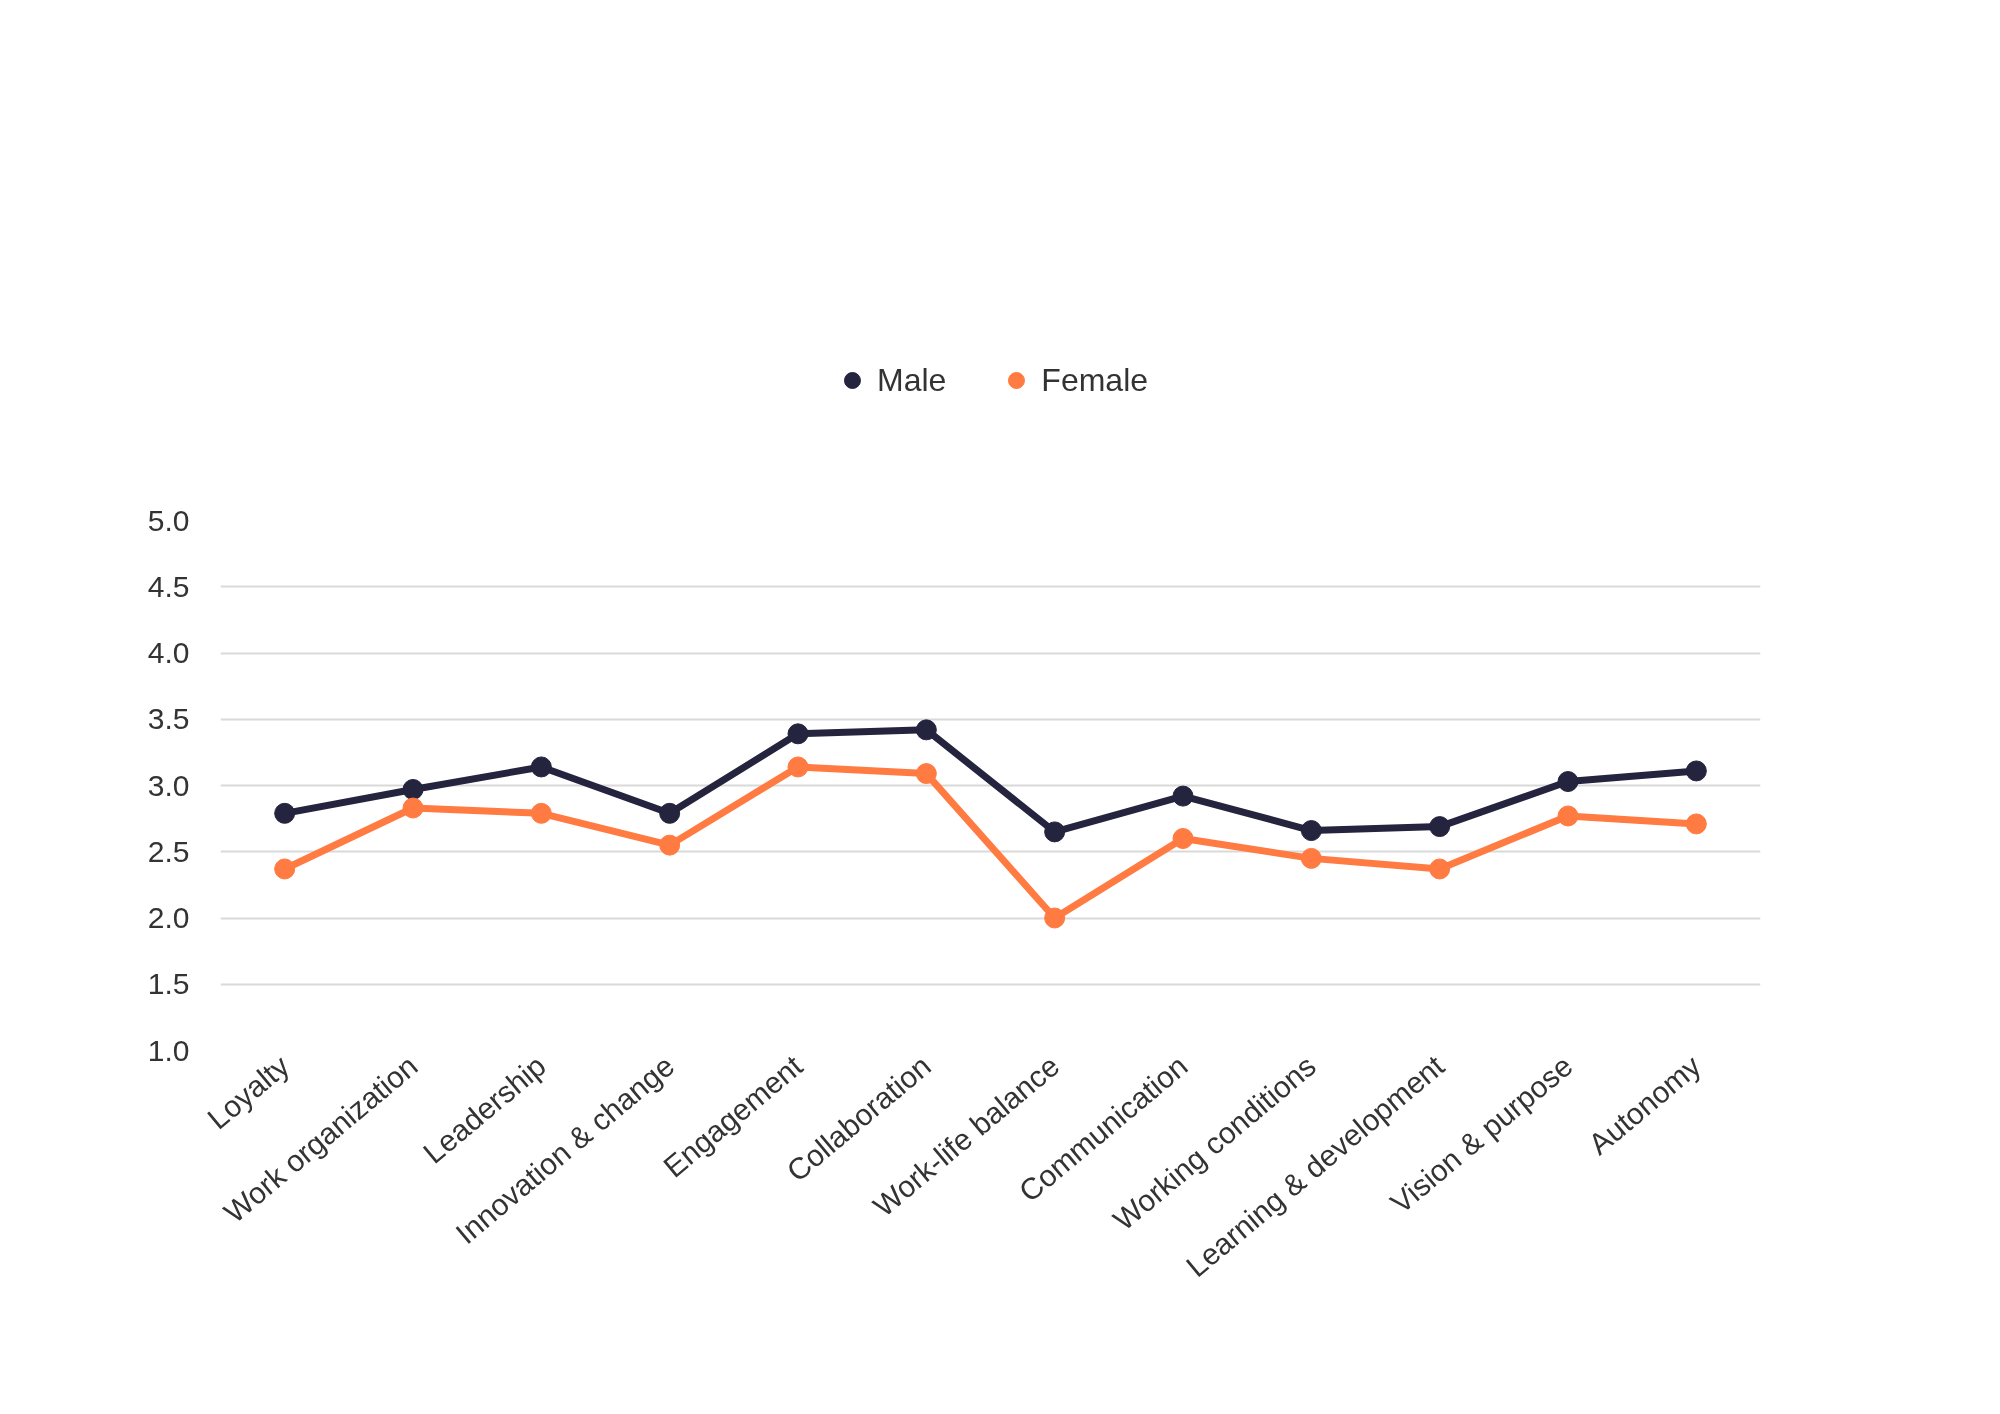 The width and height of the screenshot is (2000, 1414). What do you see at coordinates (168, 652) in the screenshot?
I see `y-tick-label: 4.0` at bounding box center [168, 652].